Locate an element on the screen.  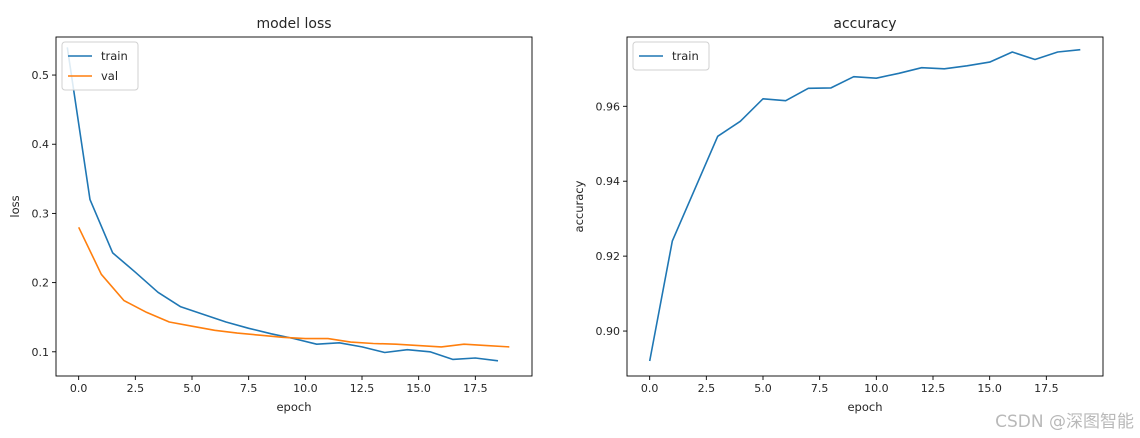
y-tick-label: 0.4 is located at coordinates (41, 144).